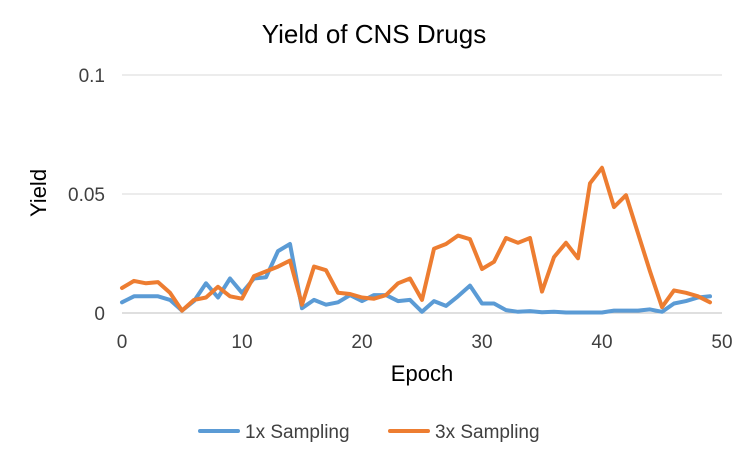 Image resolution: width=750 pixels, height=461 pixels. Describe the element at coordinates (361, 342) in the screenshot. I see `x-tick-label: 20` at that location.